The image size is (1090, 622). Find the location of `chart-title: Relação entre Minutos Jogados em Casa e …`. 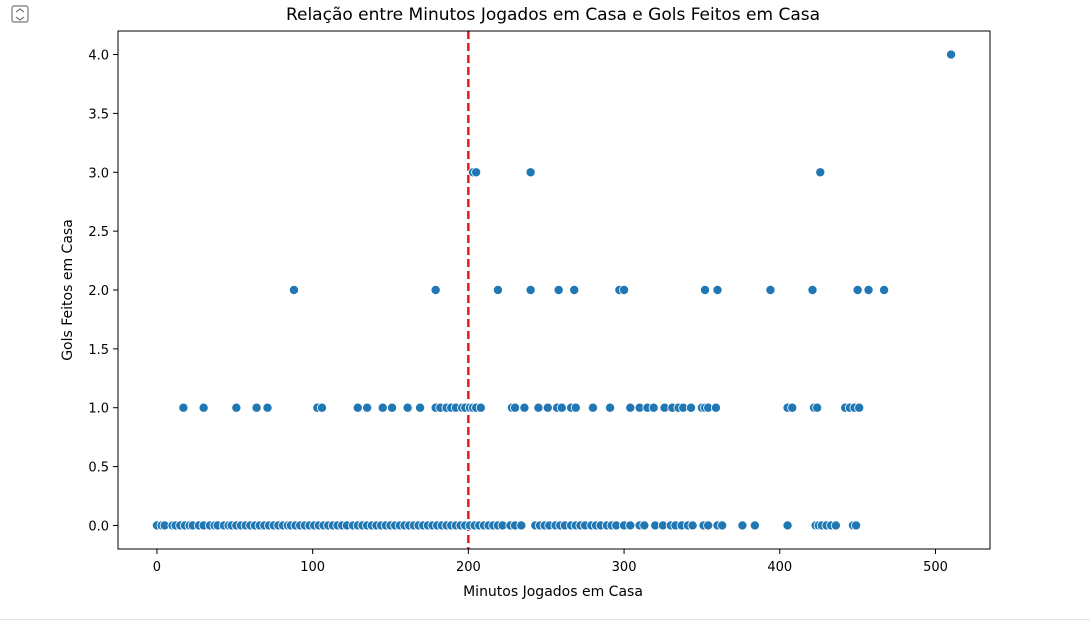

chart-title: Relação entre Minutos Jogados em Casa e … is located at coordinates (553, 15).